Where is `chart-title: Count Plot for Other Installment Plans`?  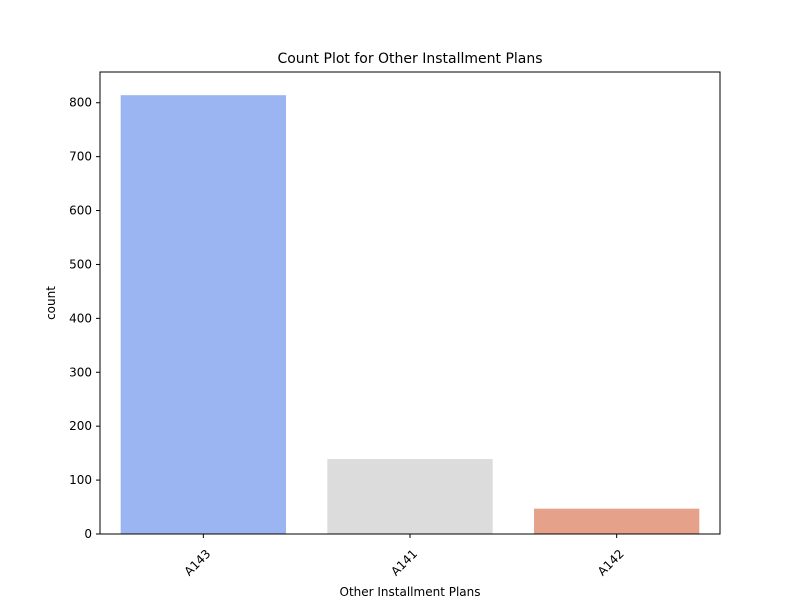
chart-title: Count Plot for Other Installment Plans is located at coordinates (409, 59).